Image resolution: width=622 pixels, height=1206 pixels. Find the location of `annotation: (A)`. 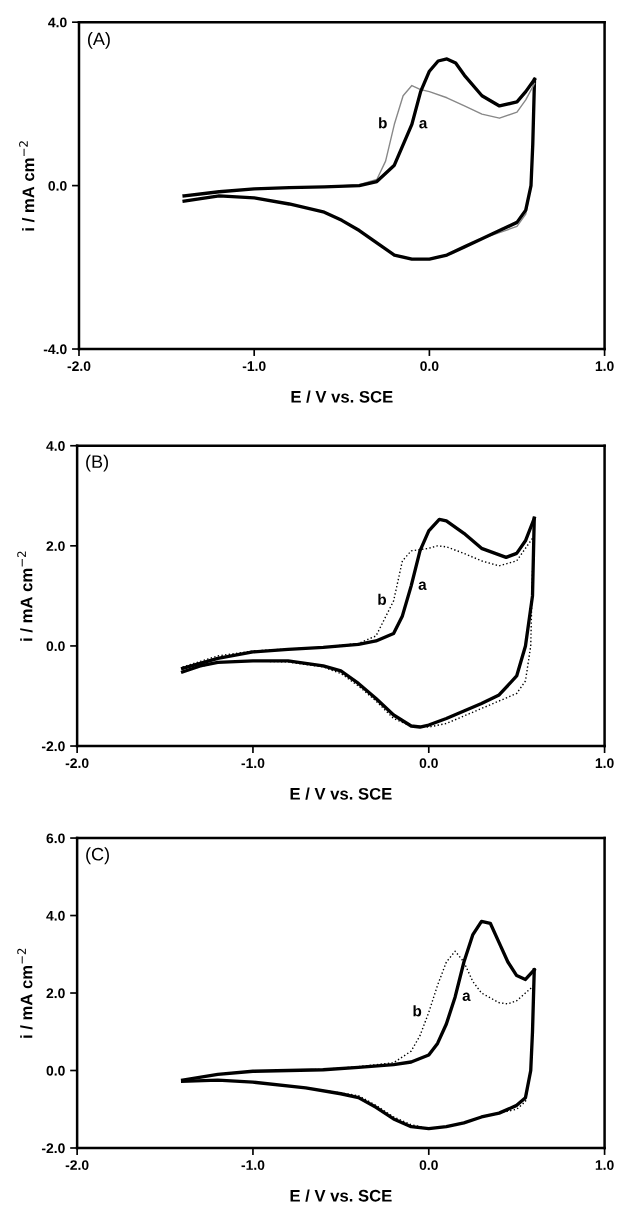

annotation: (A) is located at coordinates (99, 40).